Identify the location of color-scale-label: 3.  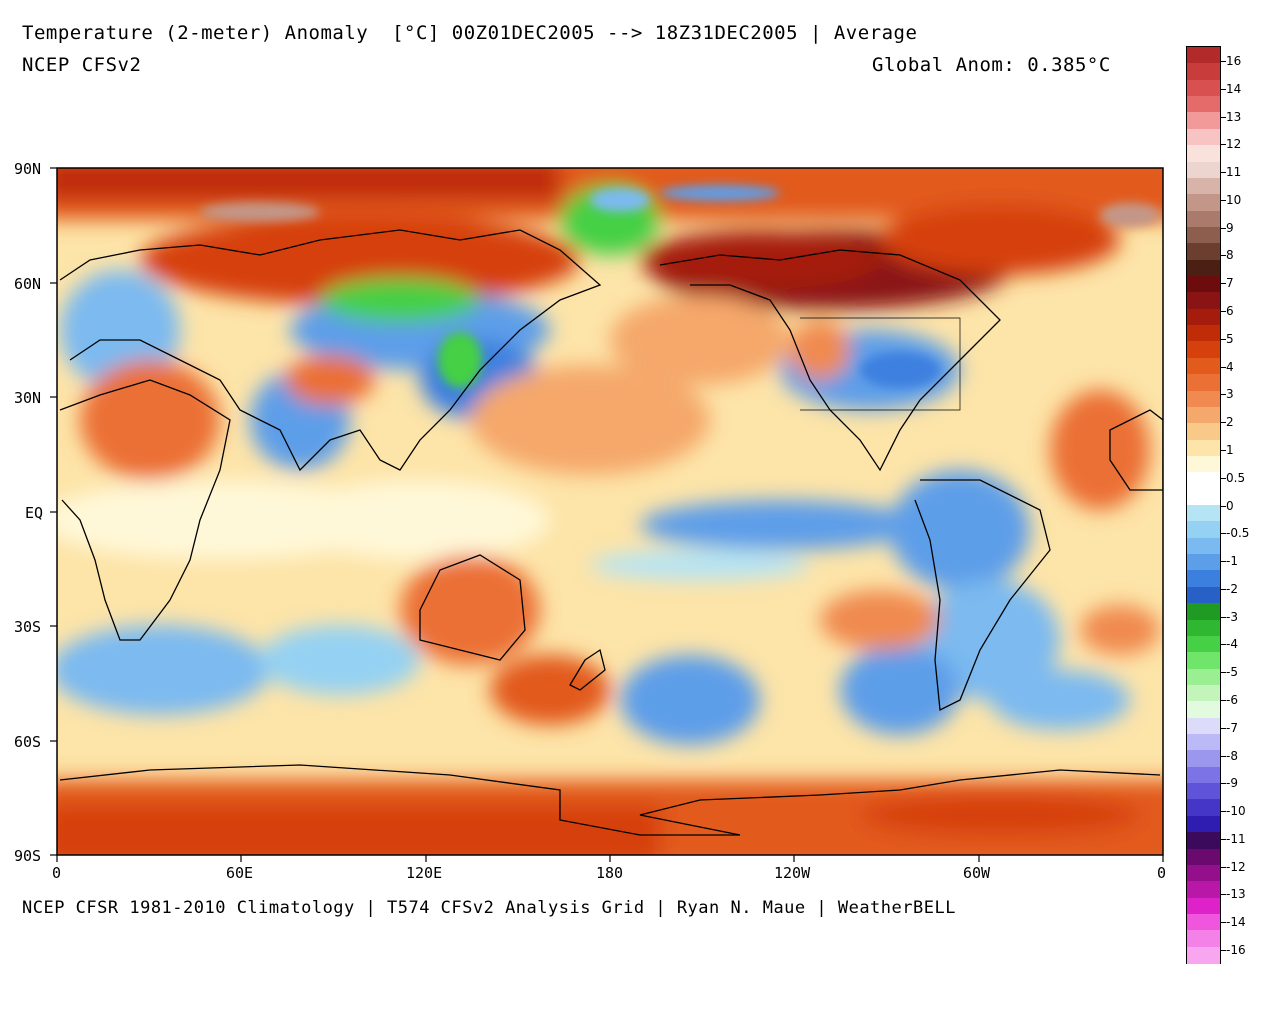
(1230, 394).